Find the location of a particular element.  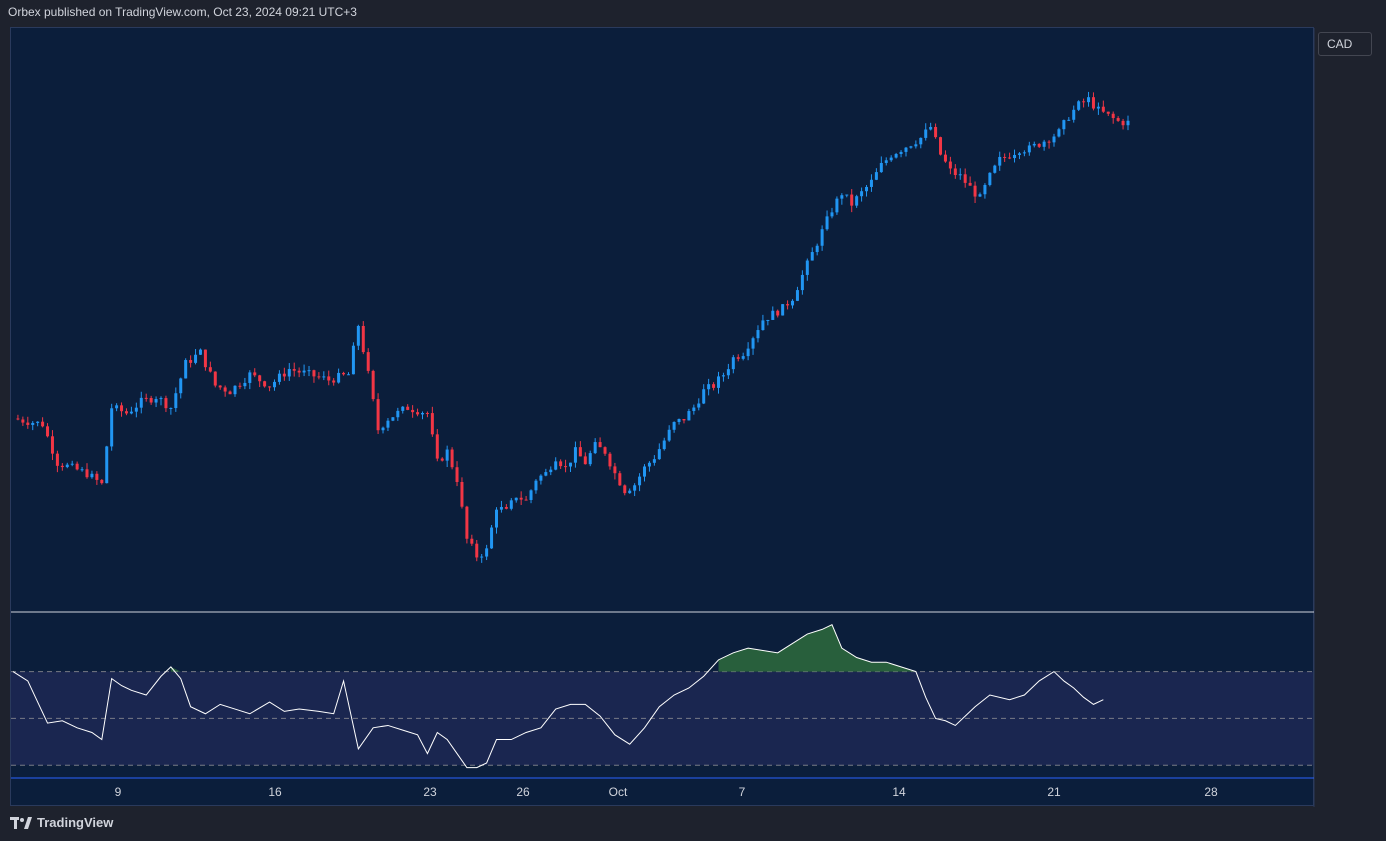

tradingview-logo-icon is located at coordinates (21, 822).